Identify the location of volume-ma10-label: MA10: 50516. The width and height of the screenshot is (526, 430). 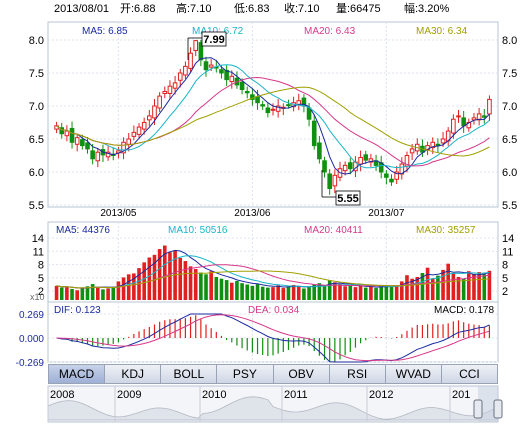
(198, 230).